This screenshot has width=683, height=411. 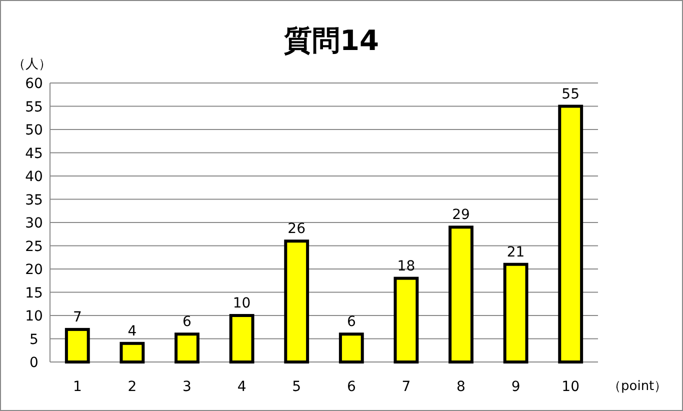 What do you see at coordinates (515, 252) in the screenshot?
I see `data-label: 21` at bounding box center [515, 252].